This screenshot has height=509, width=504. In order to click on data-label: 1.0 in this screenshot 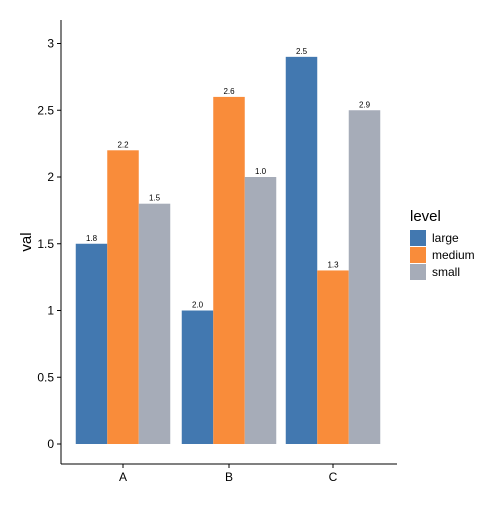, I will do `click(261, 171)`.